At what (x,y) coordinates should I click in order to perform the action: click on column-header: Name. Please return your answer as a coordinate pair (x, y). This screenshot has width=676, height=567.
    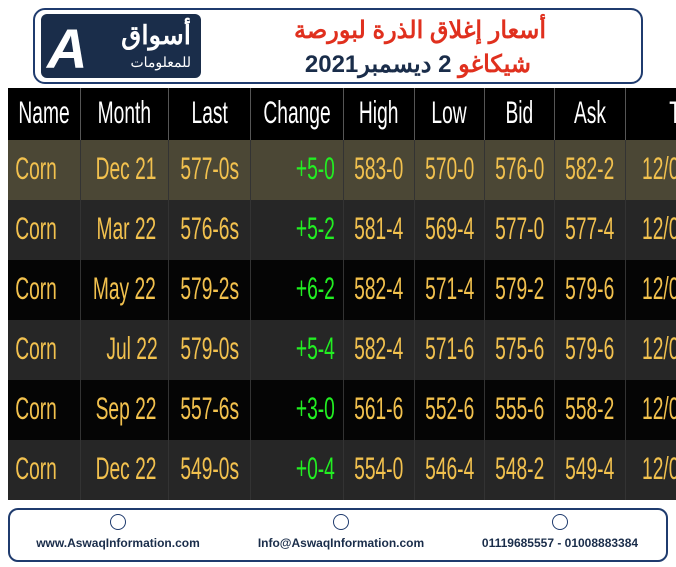
    Looking at the image, I should click on (45, 114).